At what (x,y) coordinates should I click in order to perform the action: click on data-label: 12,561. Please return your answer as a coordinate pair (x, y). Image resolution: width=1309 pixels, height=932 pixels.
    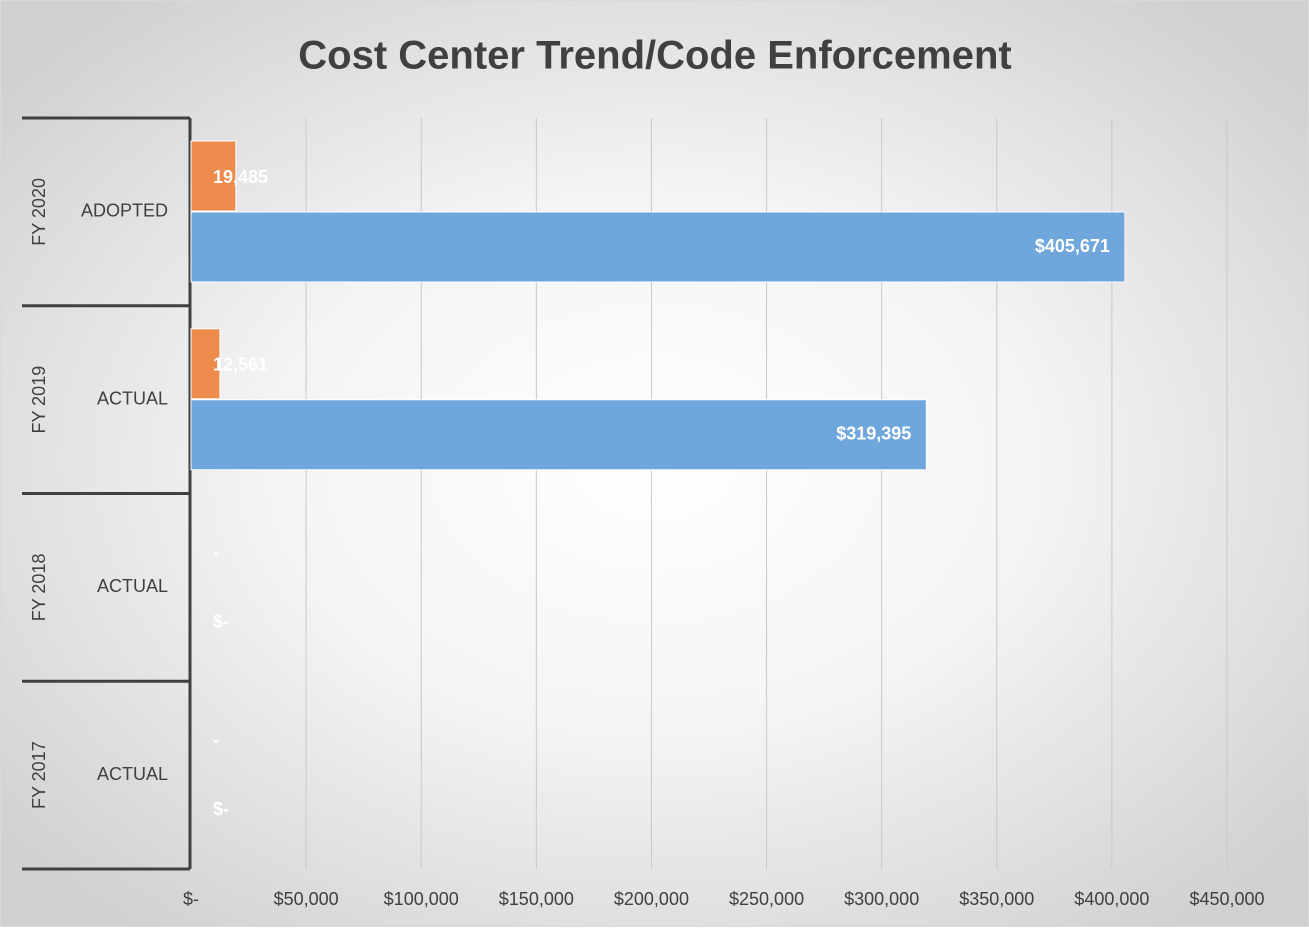
    Looking at the image, I should click on (240, 365).